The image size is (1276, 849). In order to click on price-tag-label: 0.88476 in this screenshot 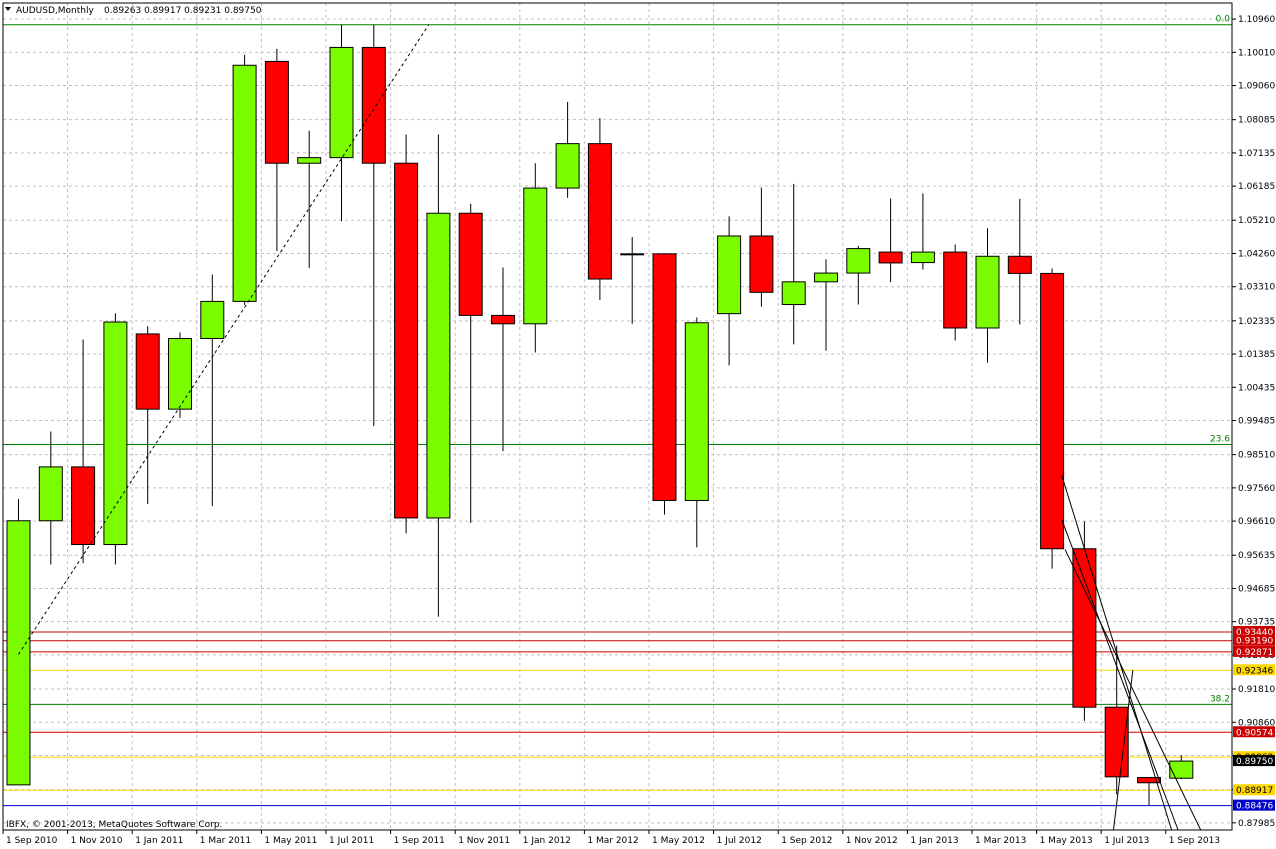, I will do `click(1254, 807)`.